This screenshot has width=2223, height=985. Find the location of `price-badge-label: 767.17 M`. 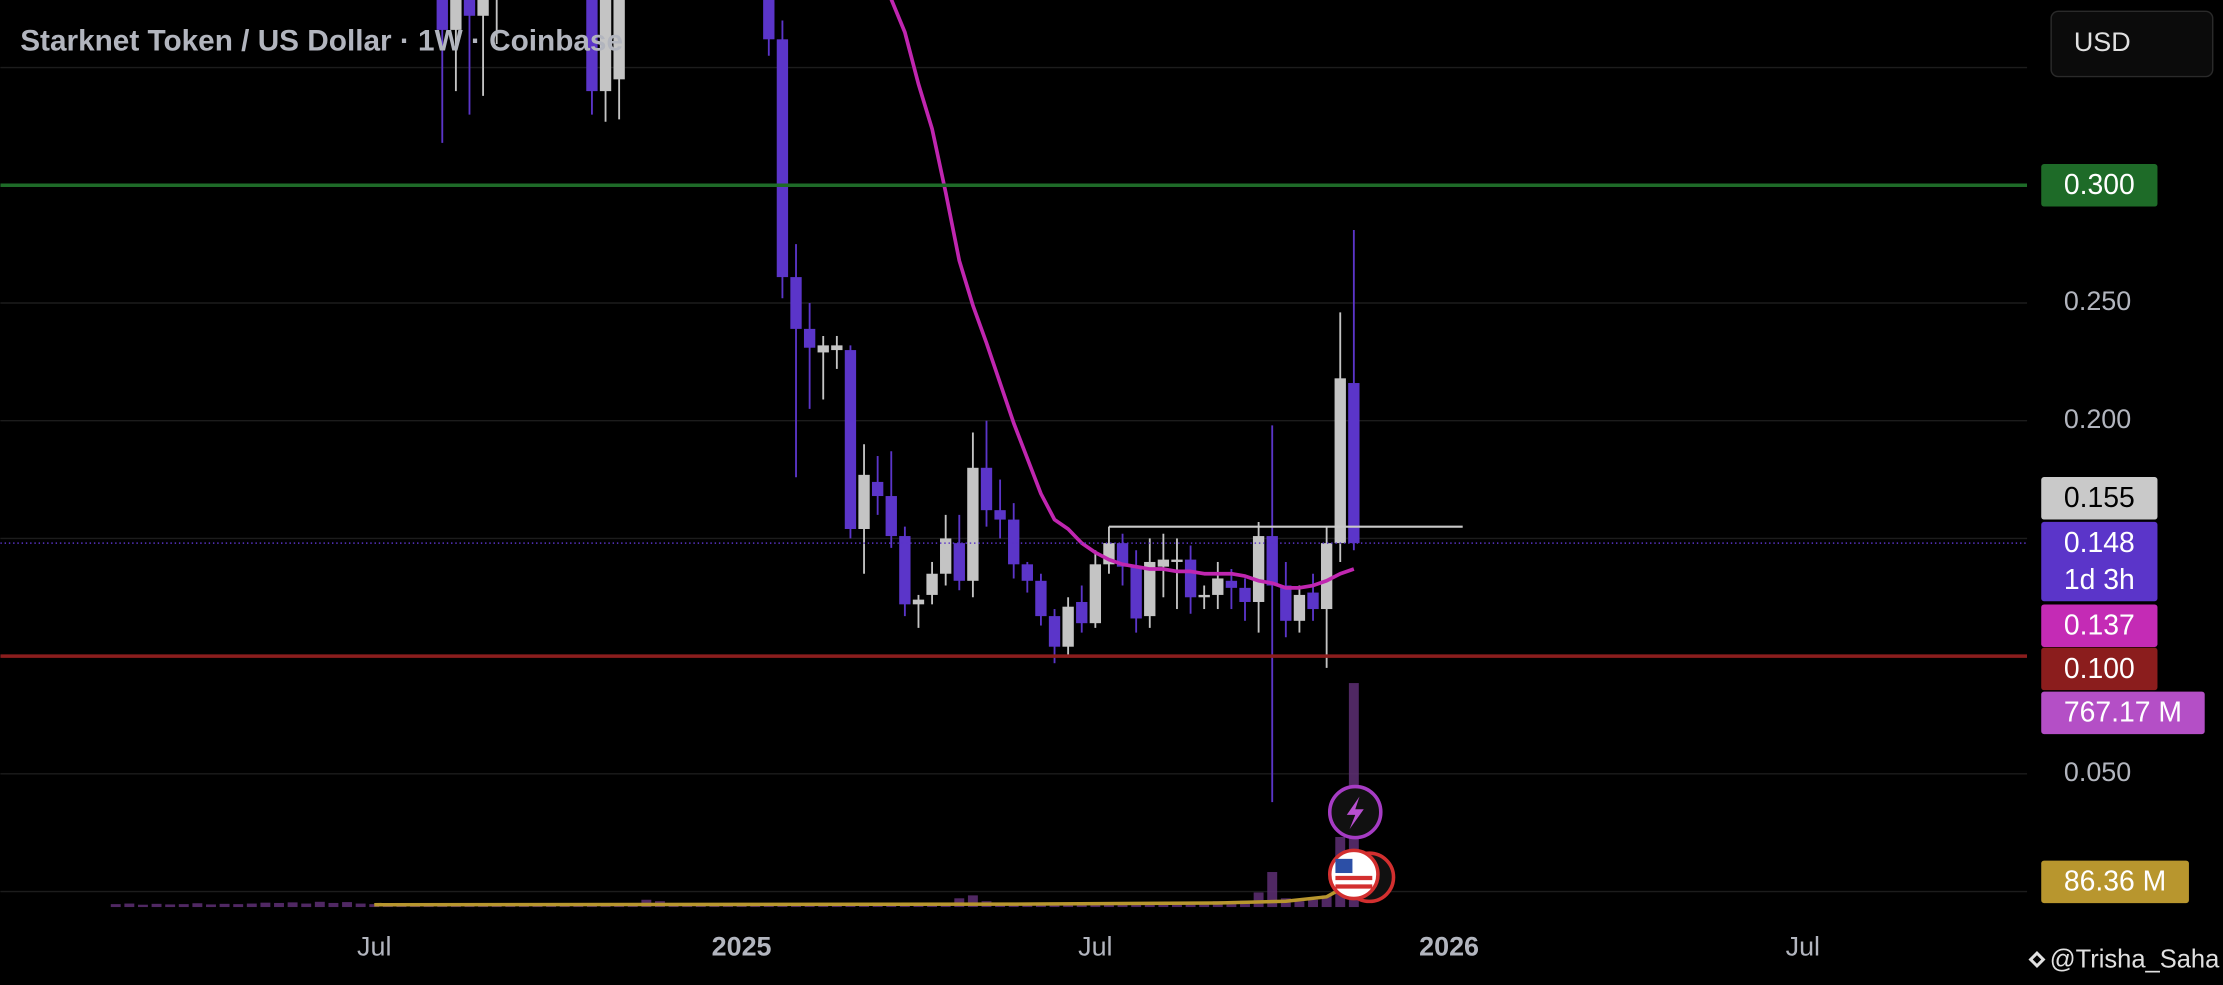

price-badge-label: 767.17 M is located at coordinates (2123, 713).